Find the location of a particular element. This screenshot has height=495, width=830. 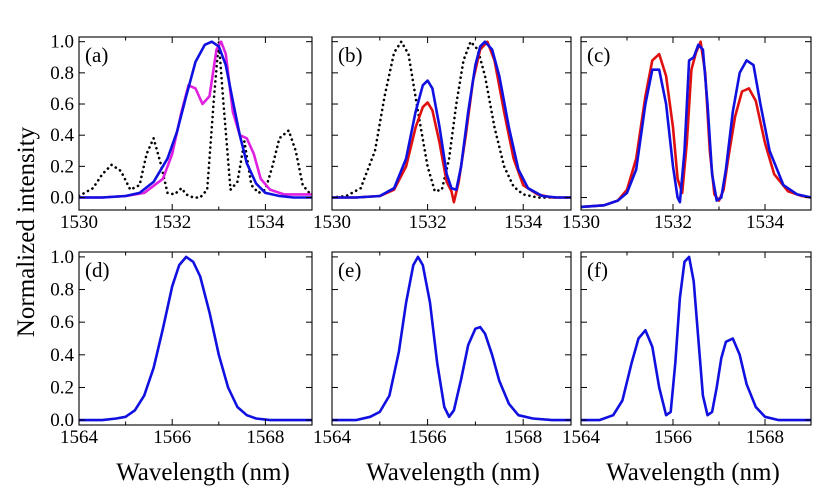

y-axis-title: Normalized intensity is located at coordinates (26, 231).